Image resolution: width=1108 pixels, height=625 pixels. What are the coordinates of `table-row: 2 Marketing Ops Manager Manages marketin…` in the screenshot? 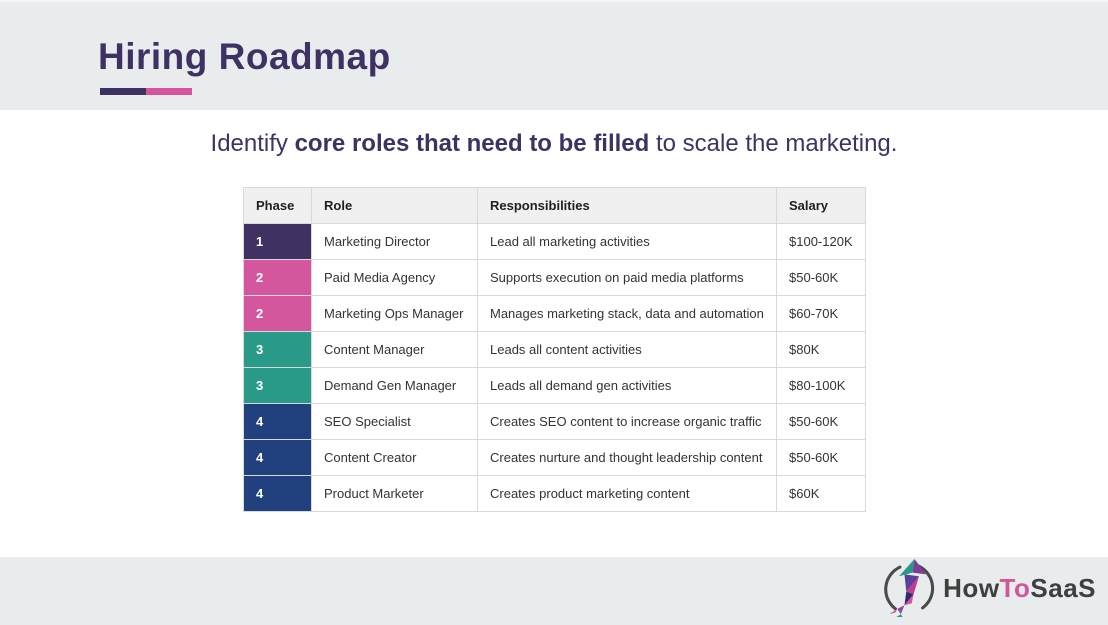 It's located at (554, 313).